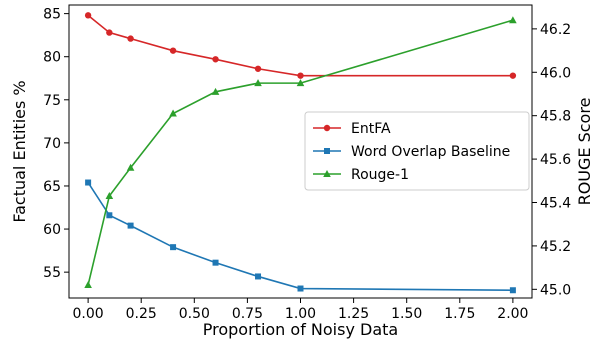 Image resolution: width=602 pixels, height=340 pixels. What do you see at coordinates (52, 187) in the screenshot?
I see `y-left-tick-label: 65` at bounding box center [52, 187].